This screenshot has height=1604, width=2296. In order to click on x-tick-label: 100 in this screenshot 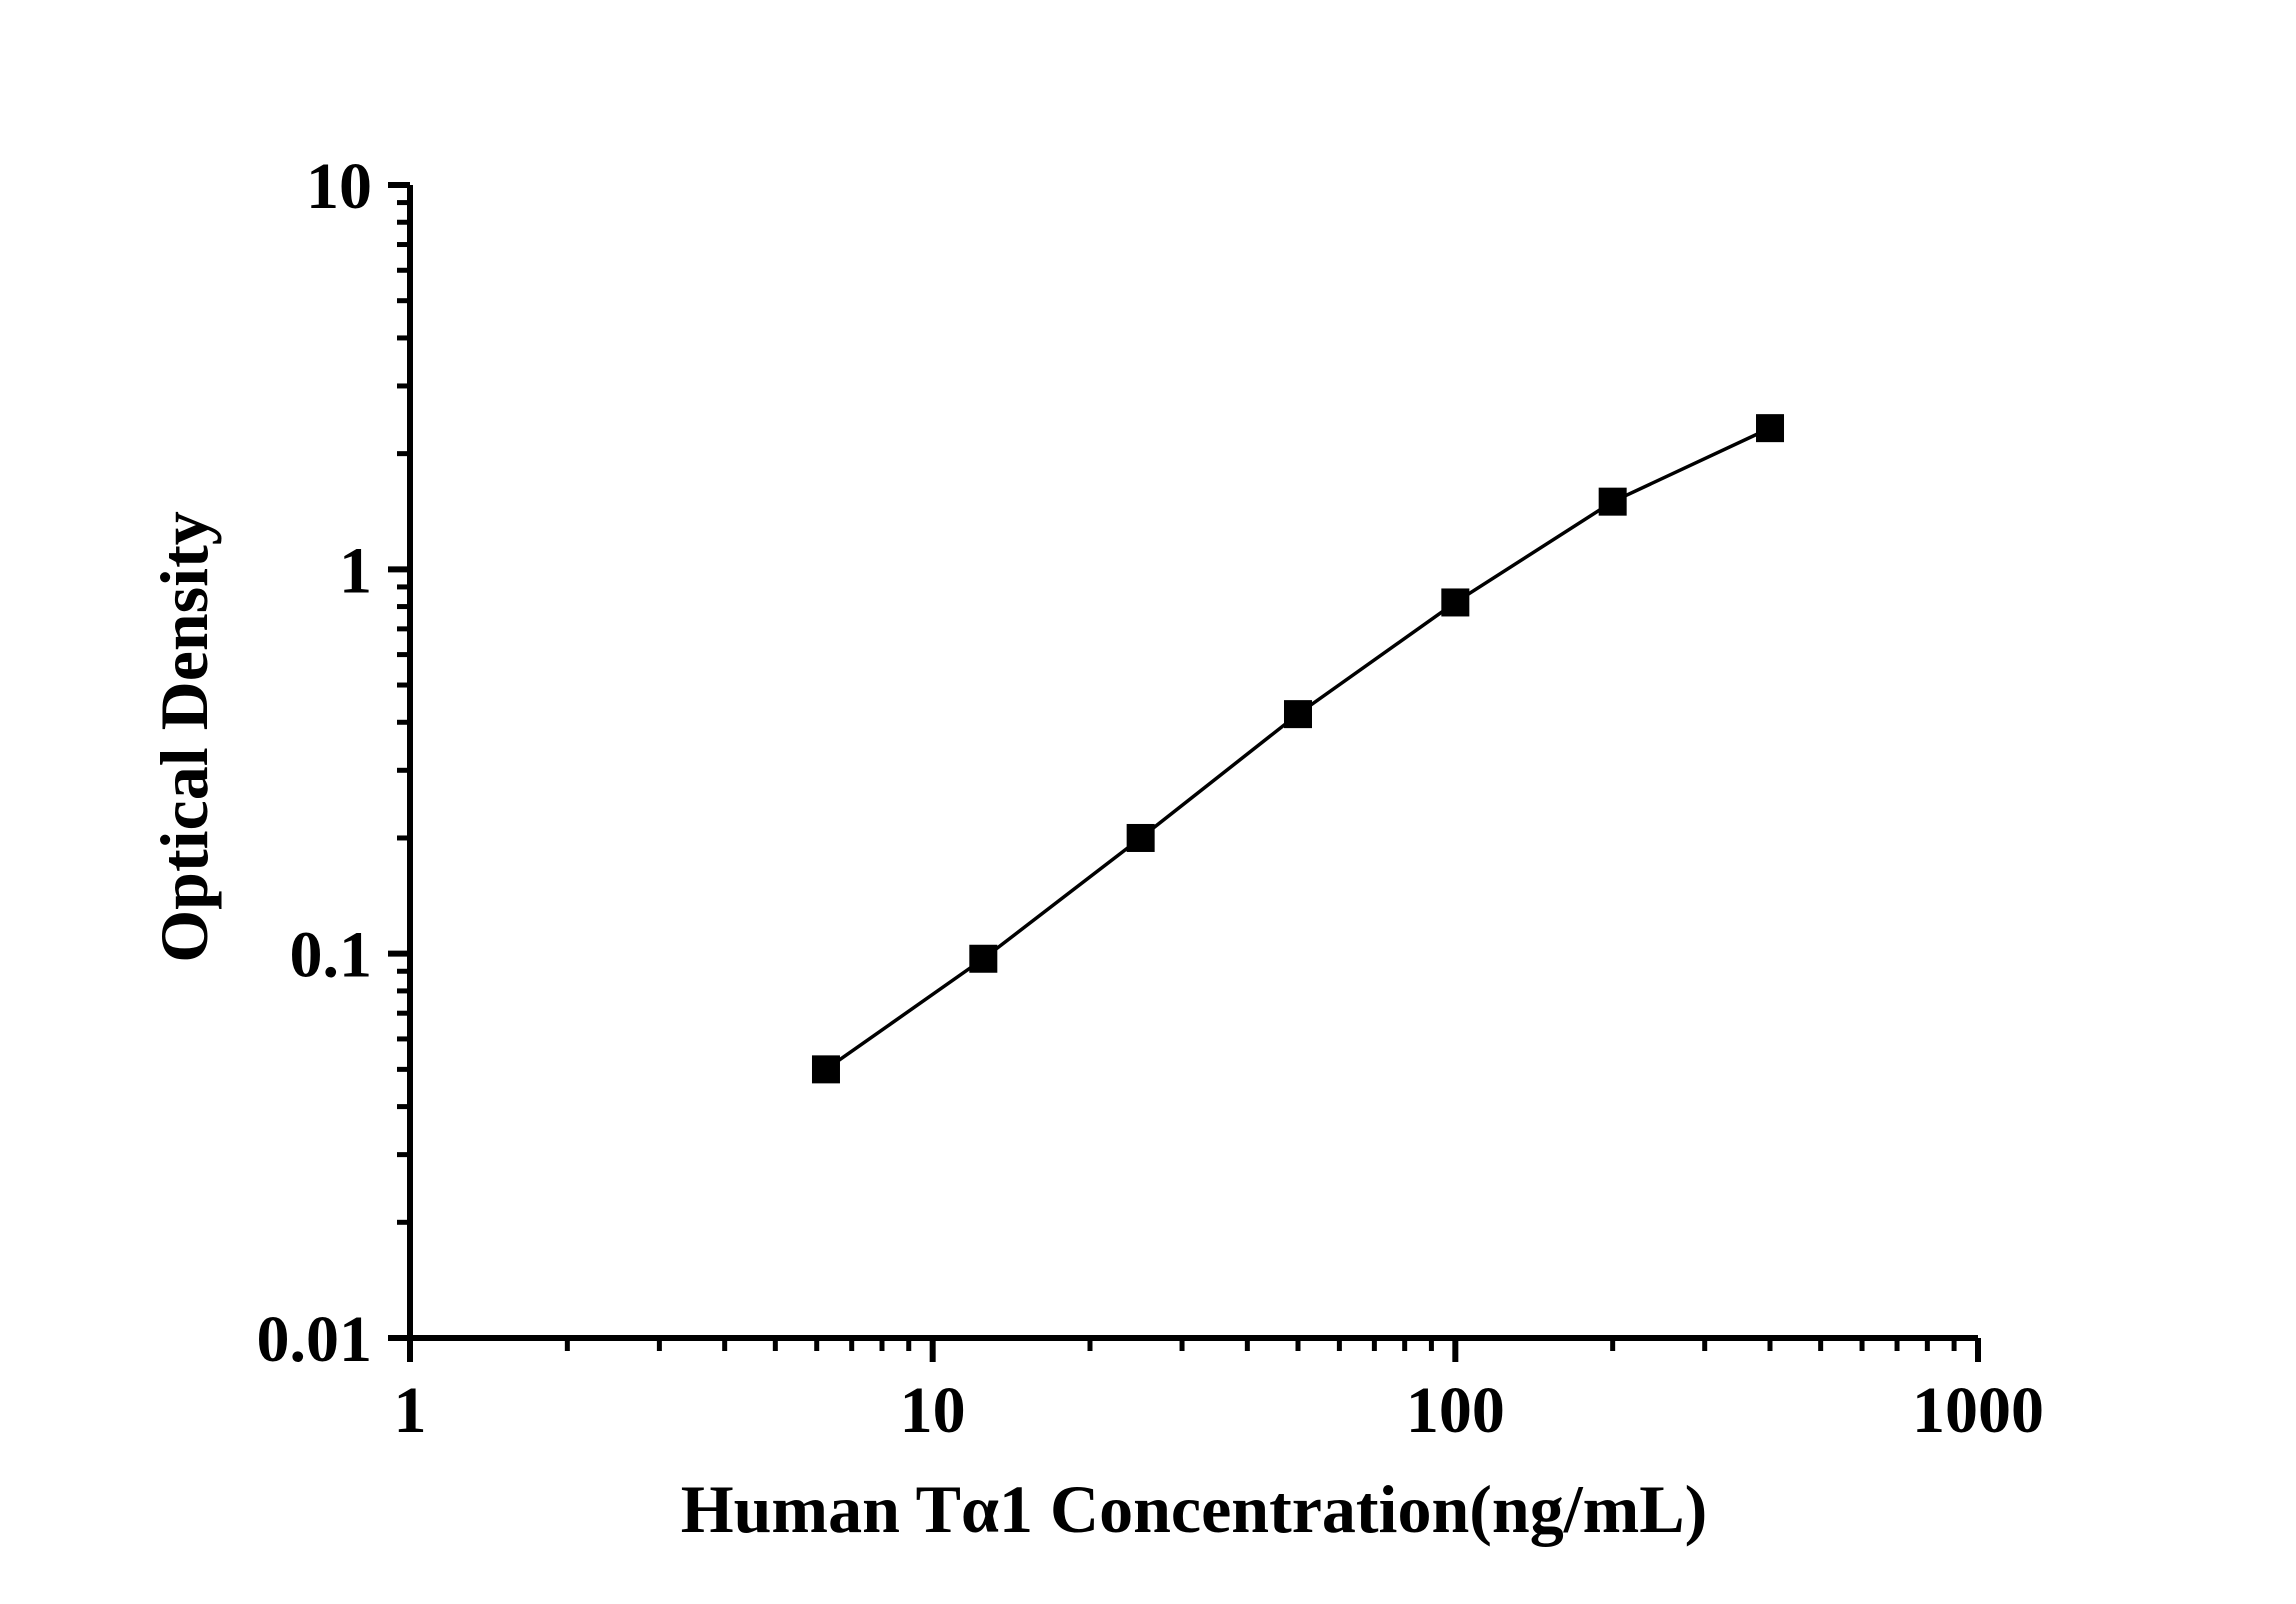, I will do `click(1455, 1410)`.